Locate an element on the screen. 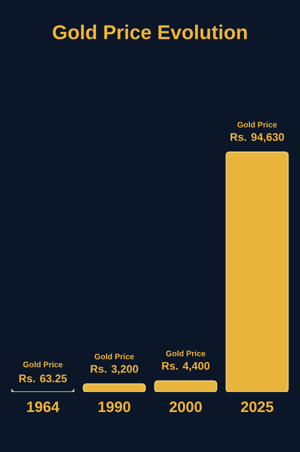  x-tick-label: 2000 is located at coordinates (186, 407).